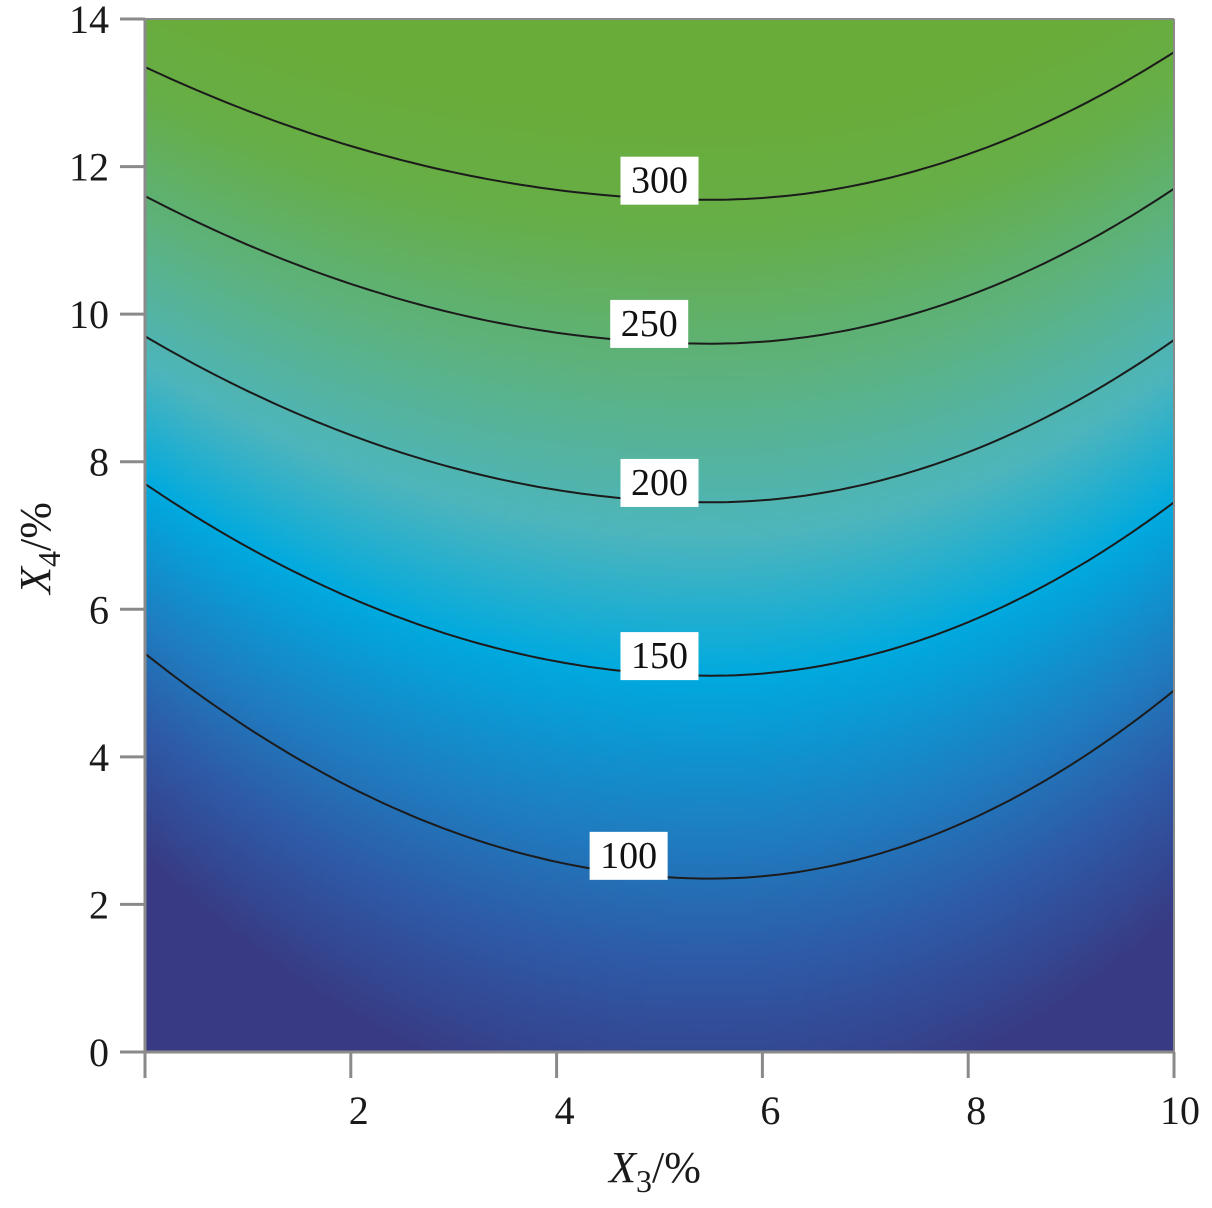 The image size is (1212, 1208). I want to click on x-tick-label-2: 2, so click(359, 1110).